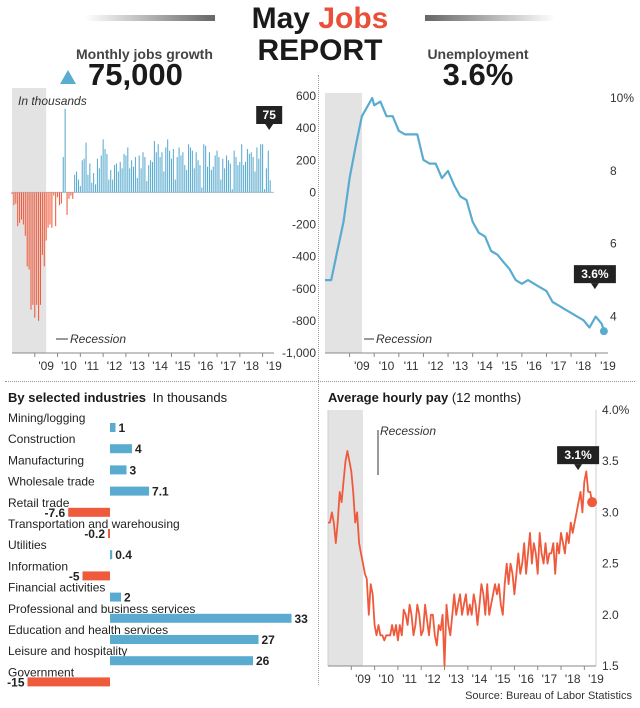  I want to click on unemployment-end-dot, so click(603, 331).